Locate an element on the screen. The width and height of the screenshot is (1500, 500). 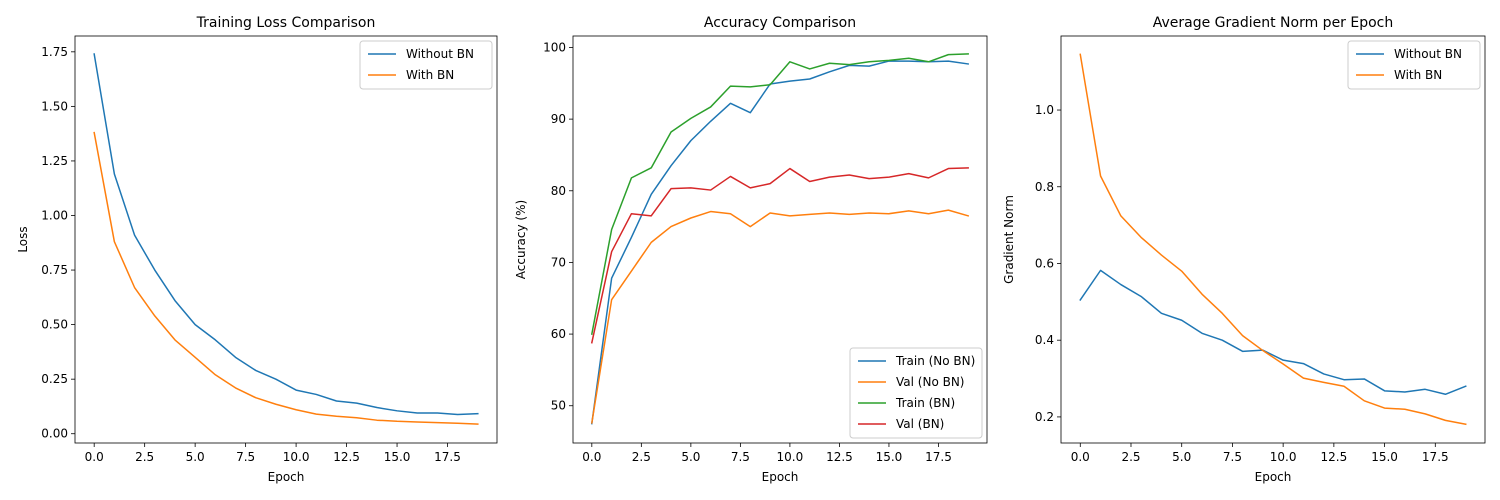
y-tick-label: 0.8 is located at coordinates (1044, 187).